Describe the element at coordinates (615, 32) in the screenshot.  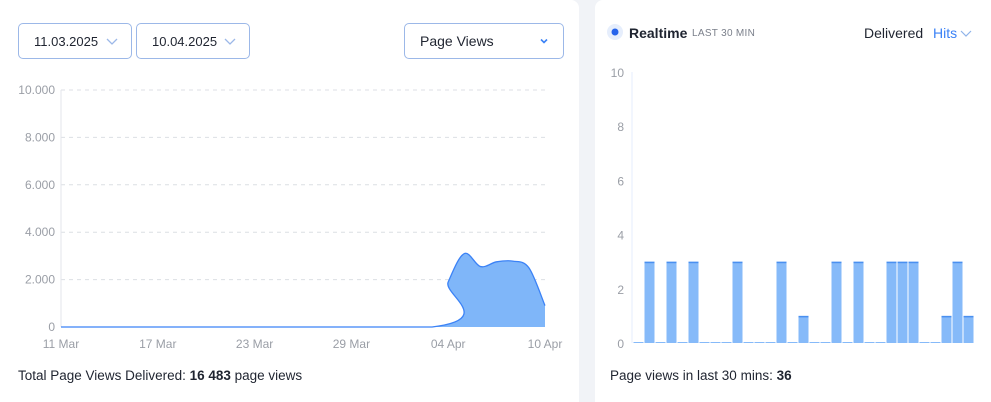
I see `live-dot-icon` at that location.